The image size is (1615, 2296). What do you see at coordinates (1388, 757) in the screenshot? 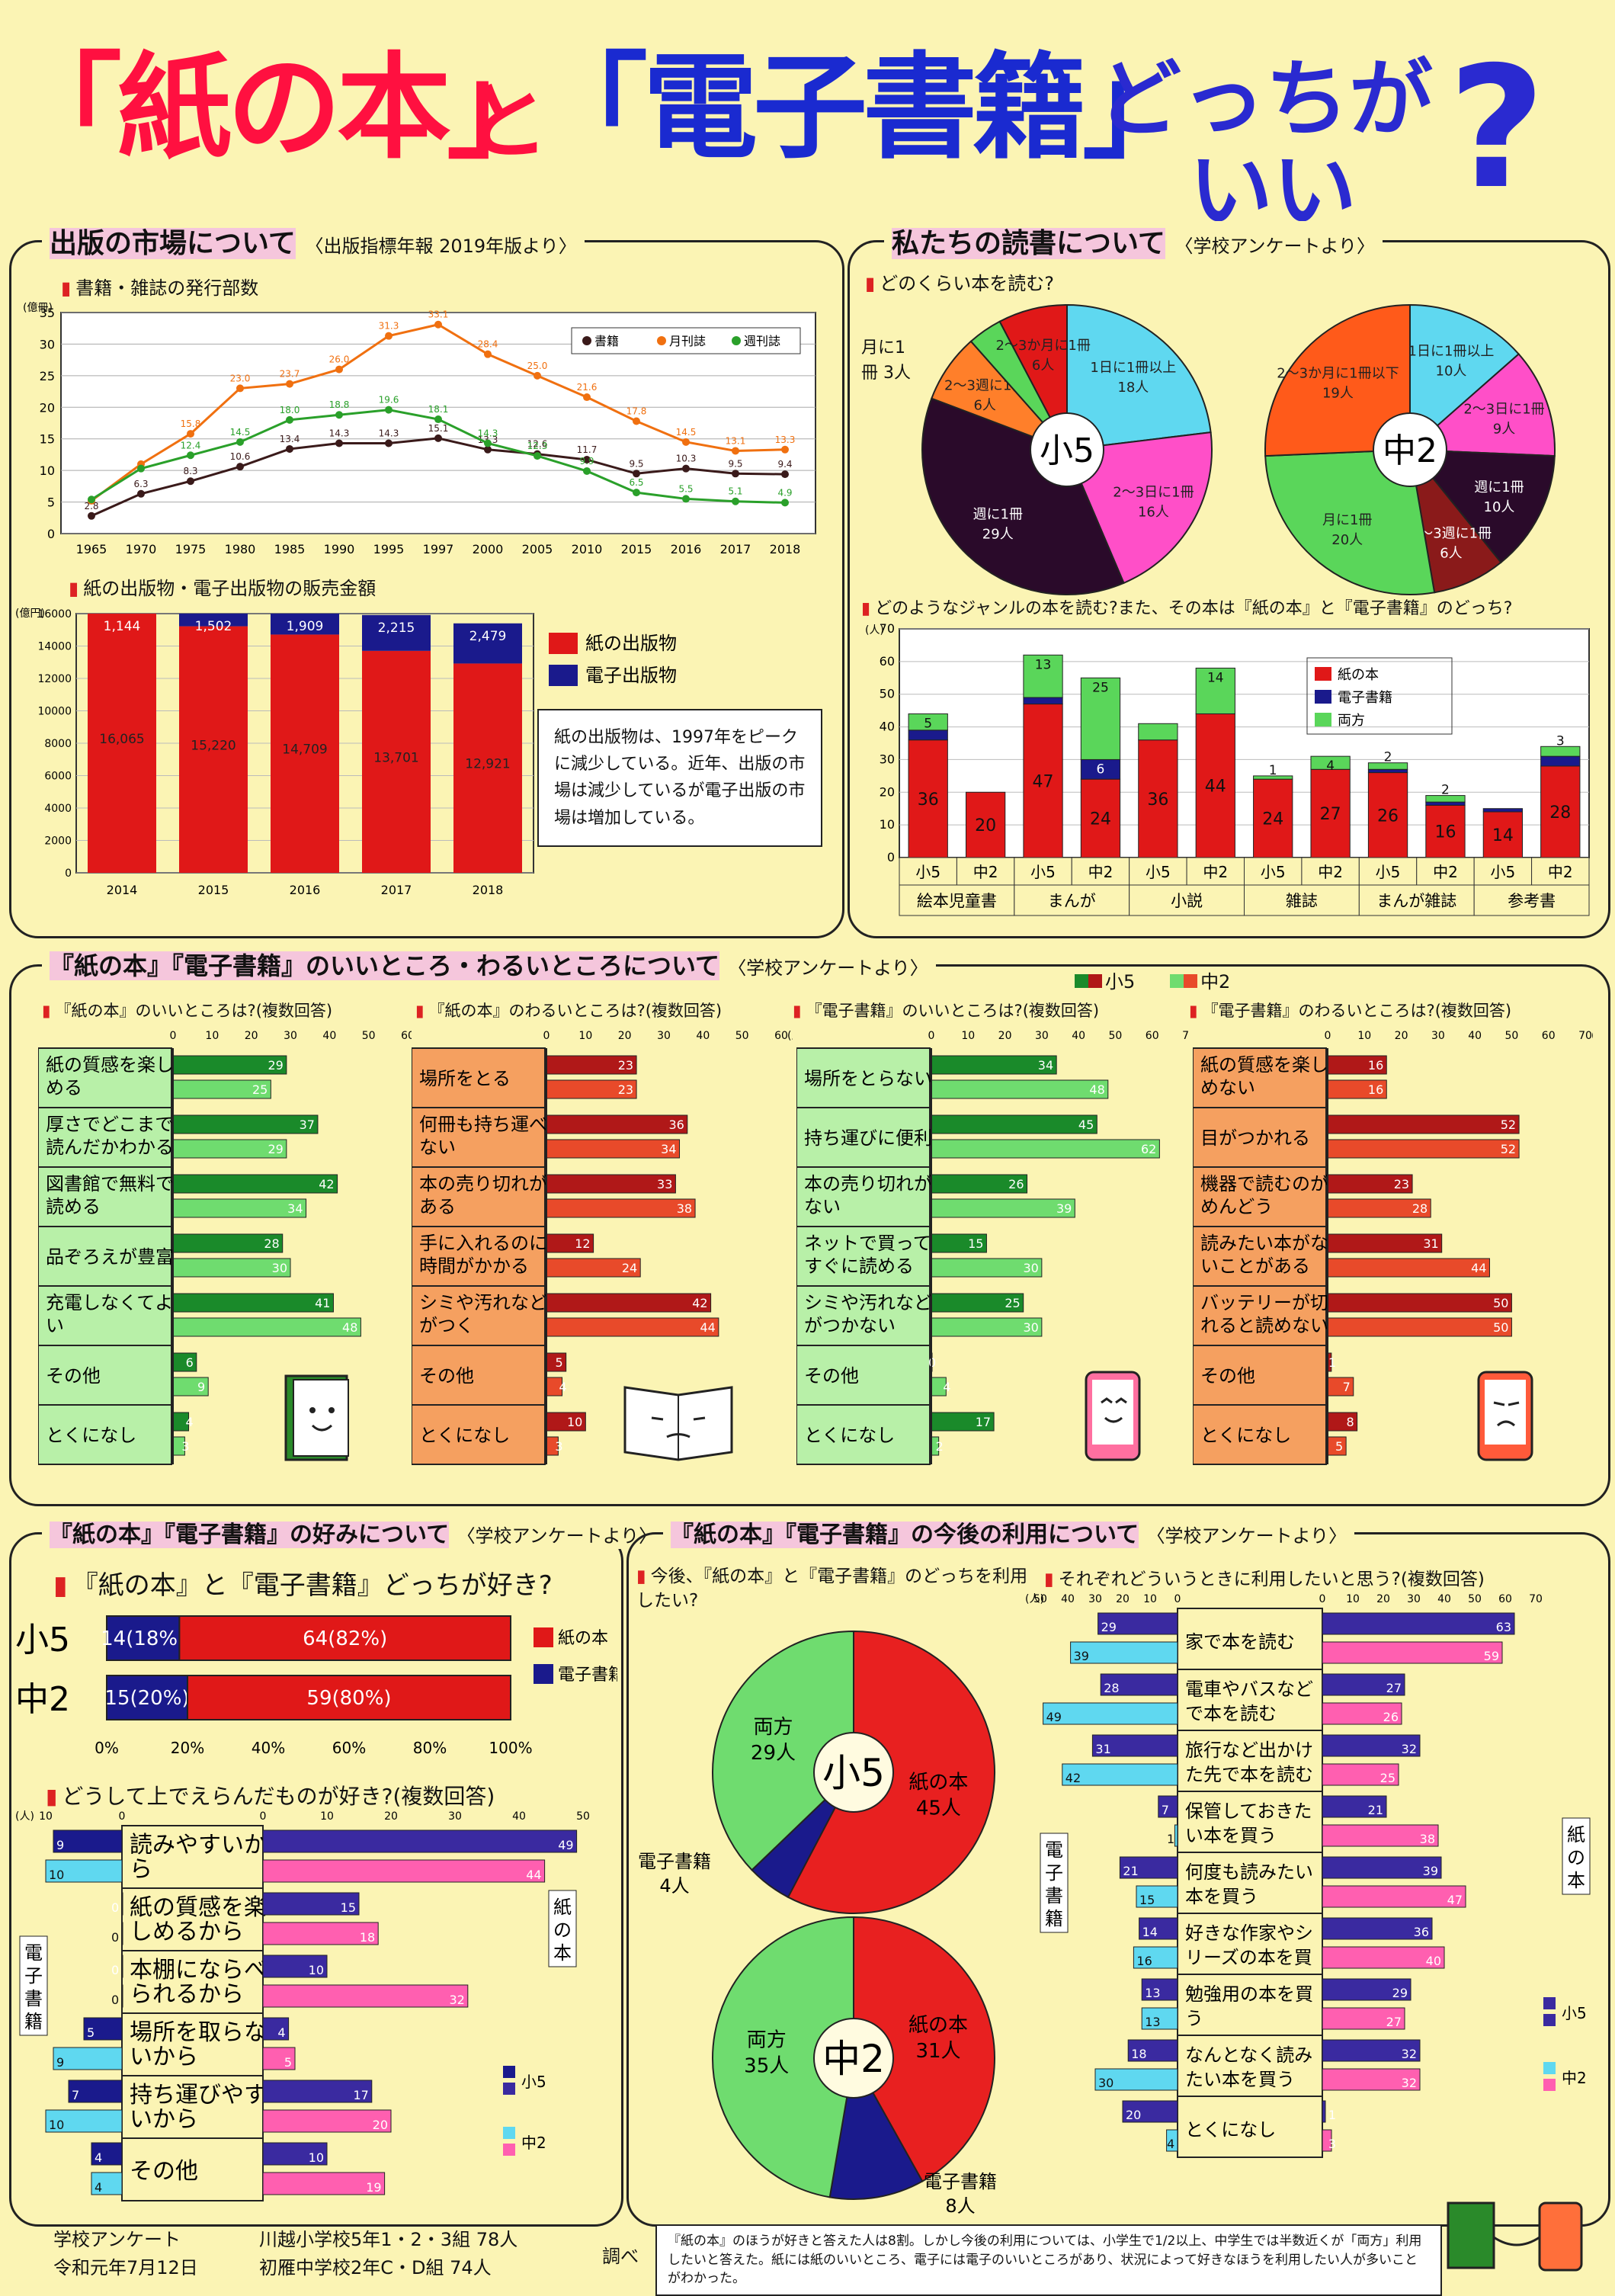
I see `bar-label: 2` at bounding box center [1388, 757].